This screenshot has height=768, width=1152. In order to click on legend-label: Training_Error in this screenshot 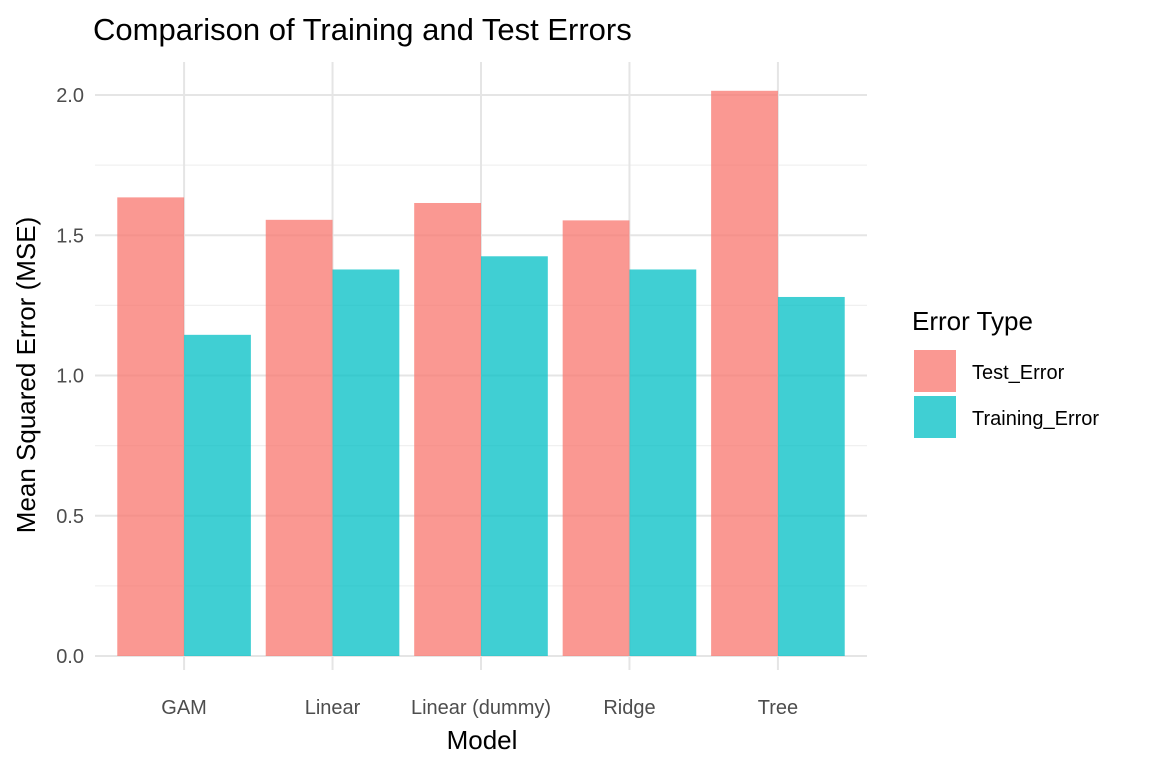, I will do `click(1035, 419)`.